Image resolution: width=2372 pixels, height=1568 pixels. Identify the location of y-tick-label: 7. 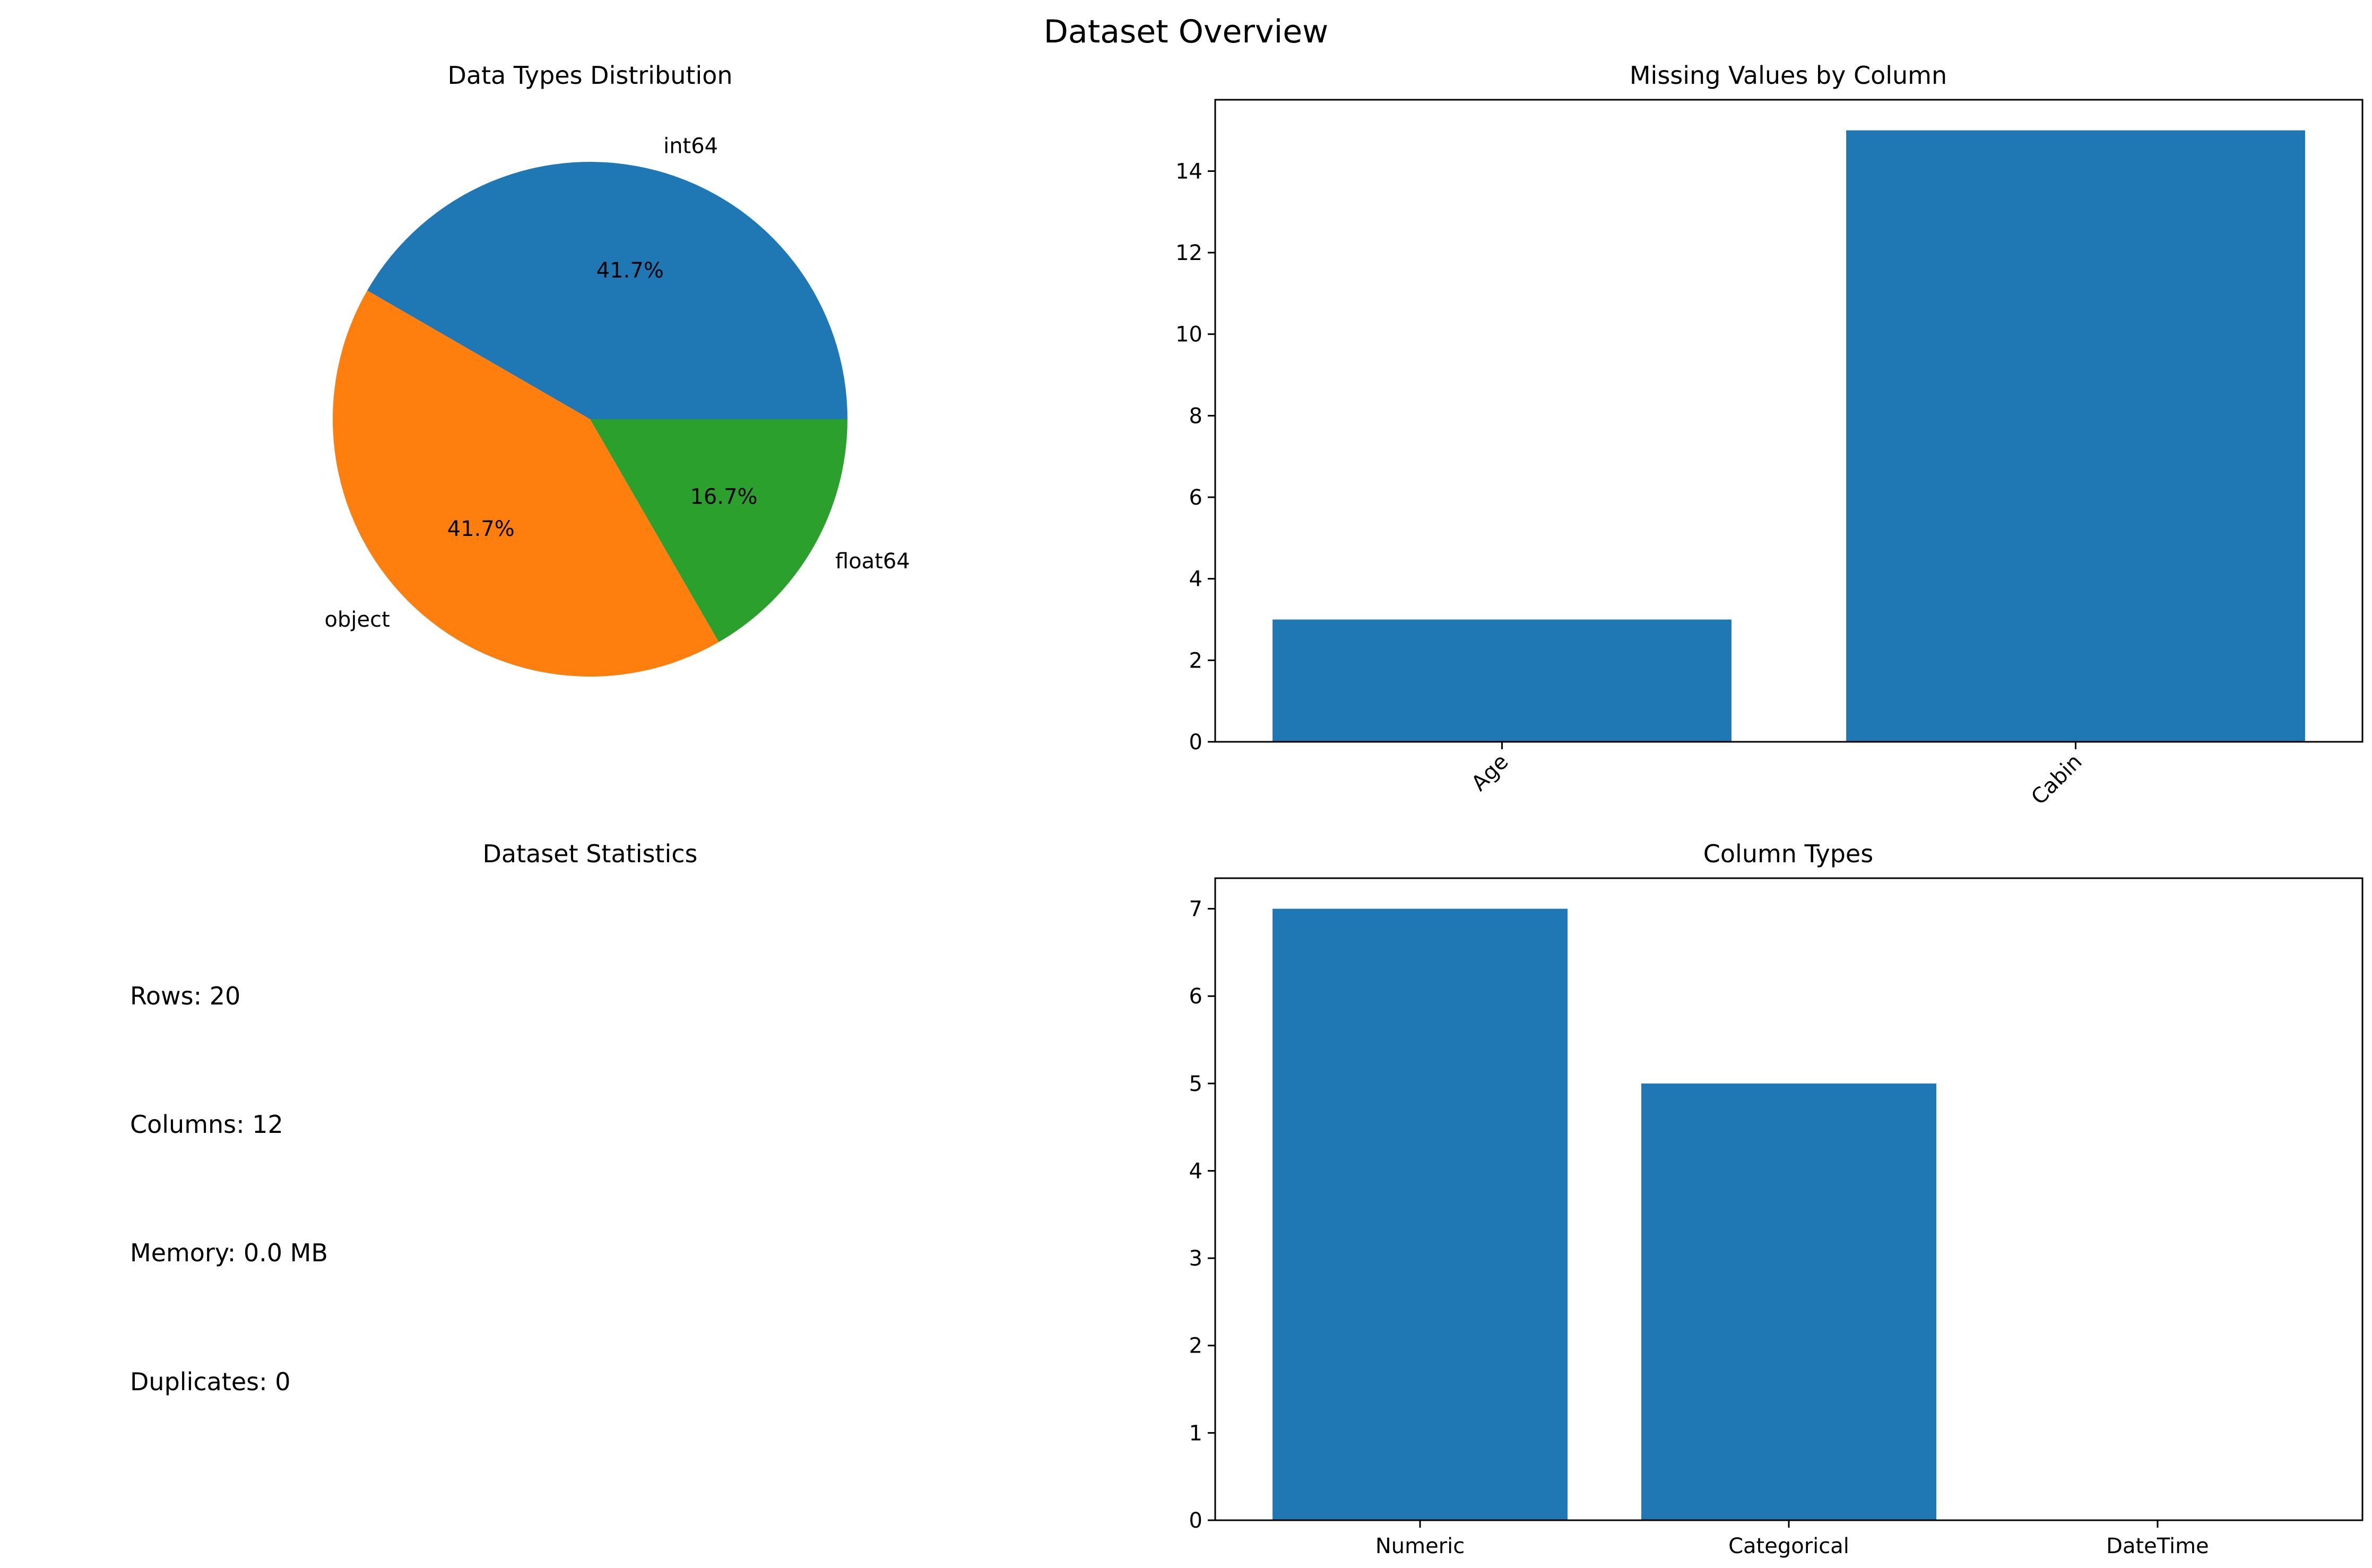
(1195, 909).